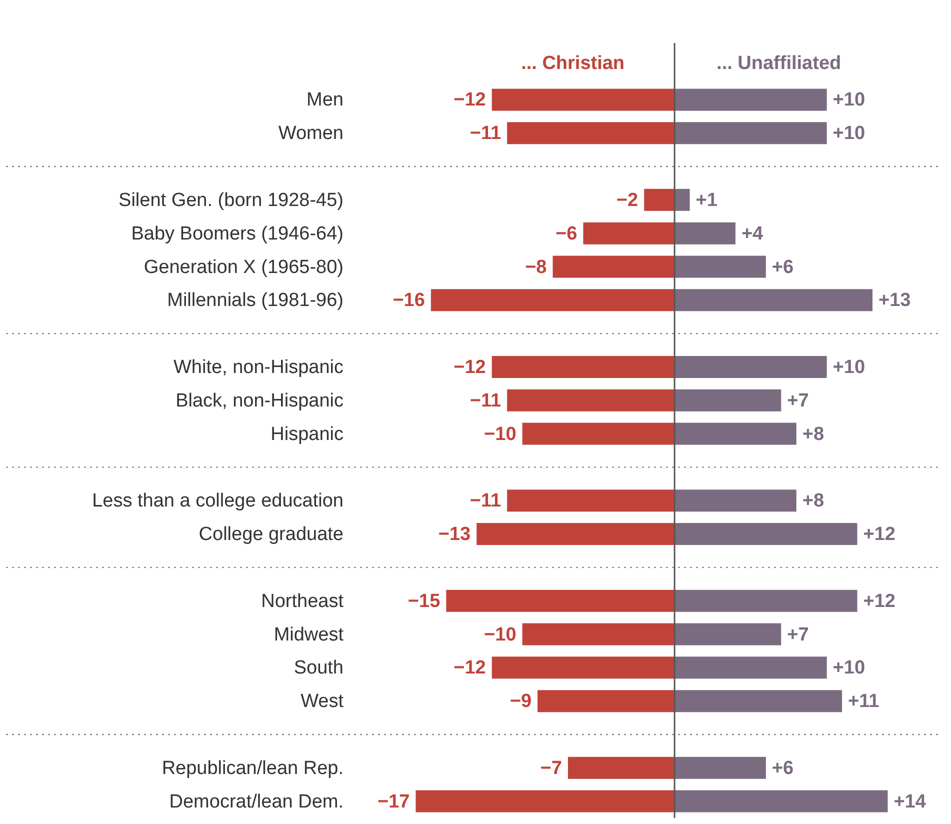  What do you see at coordinates (910, 801) in the screenshot?
I see `data-label: +14` at bounding box center [910, 801].